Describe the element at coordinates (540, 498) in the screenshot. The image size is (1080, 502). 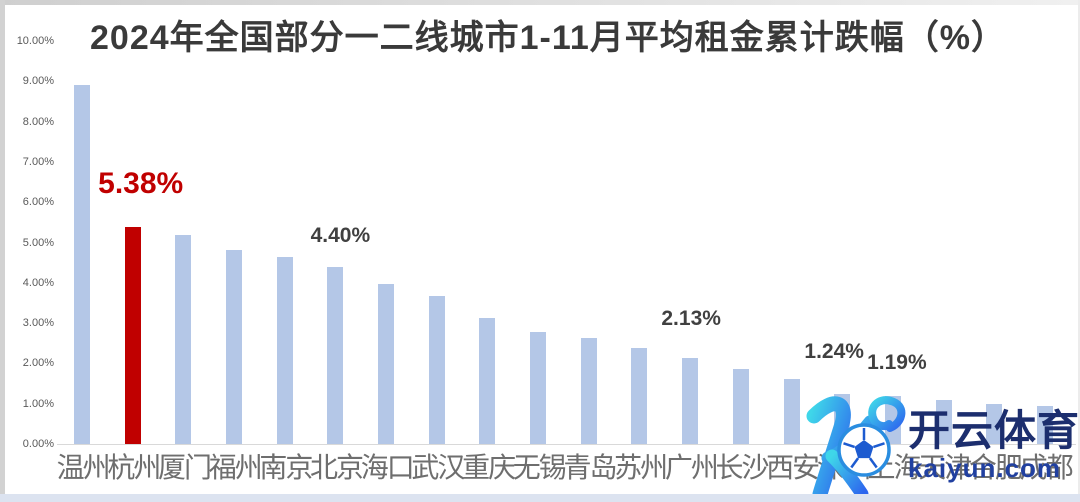
I see `window-edge-bottom` at that location.